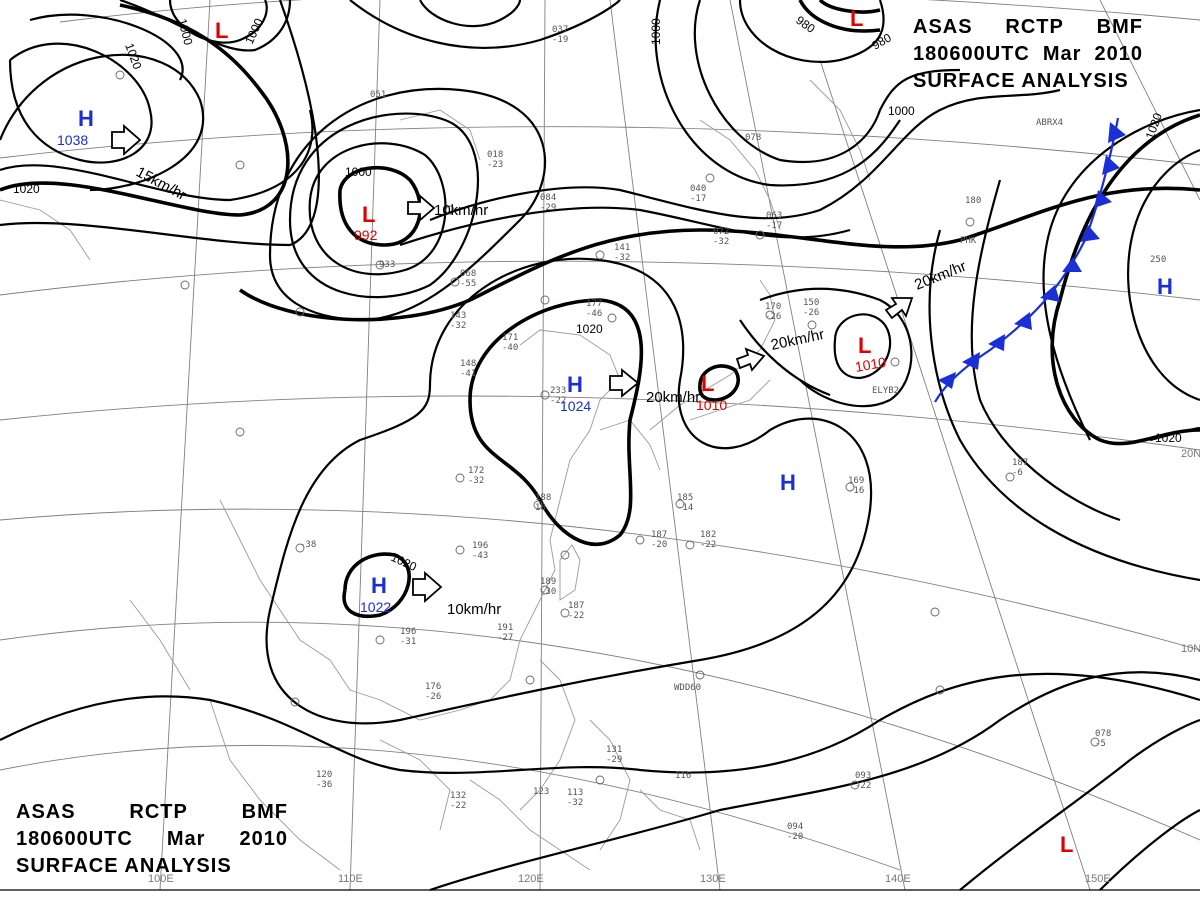 The width and height of the screenshot is (1200, 900). What do you see at coordinates (773, 307) in the screenshot?
I see `station-value: 170` at bounding box center [773, 307].